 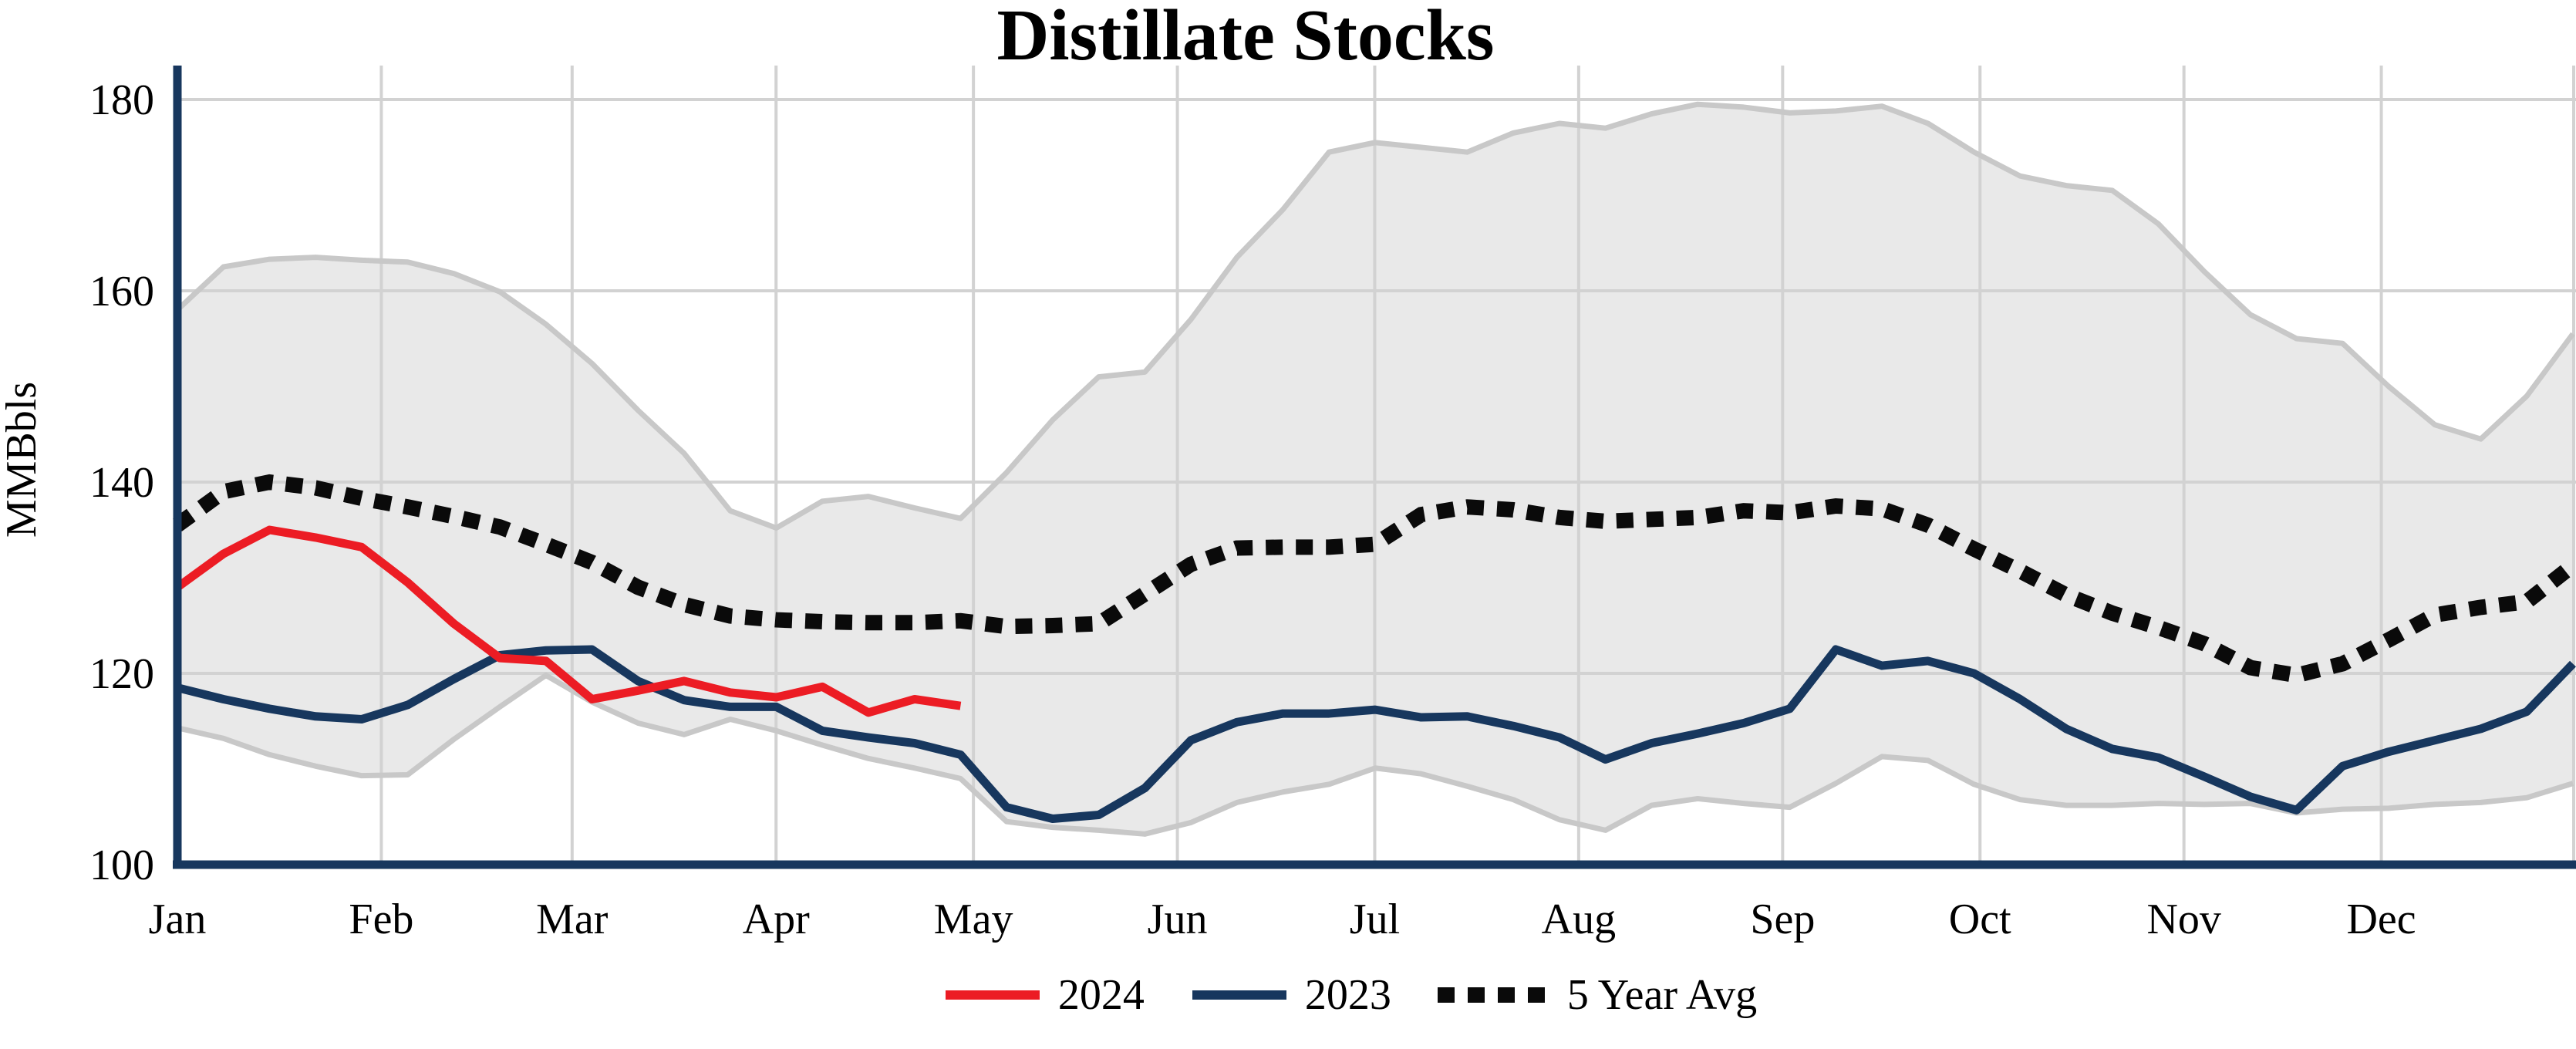 What do you see at coordinates (1782, 920) in the screenshot?
I see `x-tick-label-Sep: Sep` at bounding box center [1782, 920].